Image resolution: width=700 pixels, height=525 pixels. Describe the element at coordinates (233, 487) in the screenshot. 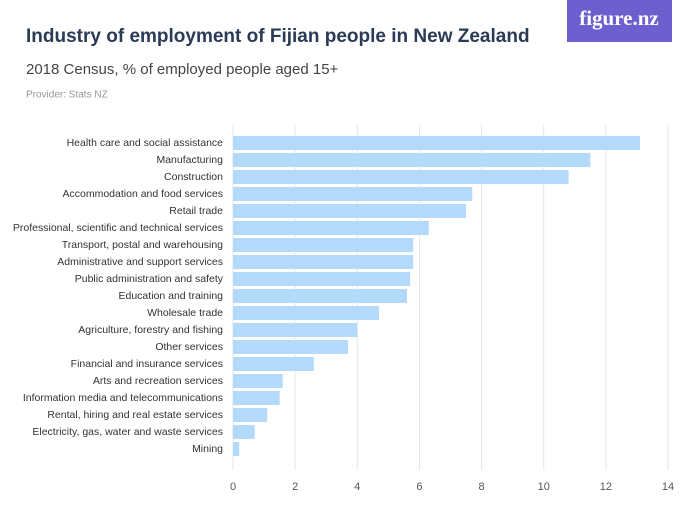

I see `x-tick-label: 0` at that location.